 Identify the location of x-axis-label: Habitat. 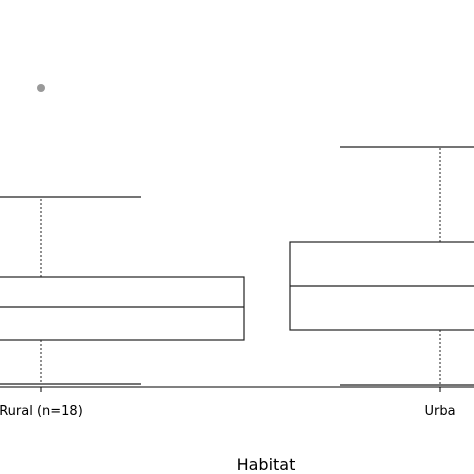
(266, 464).